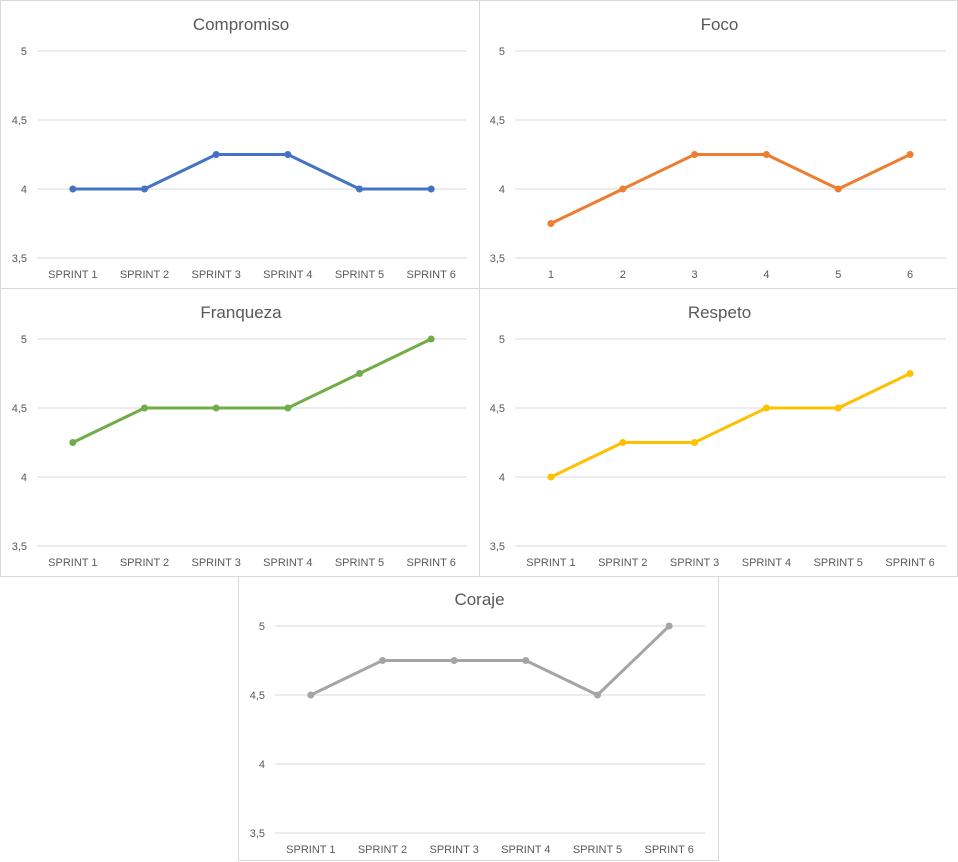 The height and width of the screenshot is (862, 958). What do you see at coordinates (838, 275) in the screenshot?
I see `x-tick-label: 5` at bounding box center [838, 275].